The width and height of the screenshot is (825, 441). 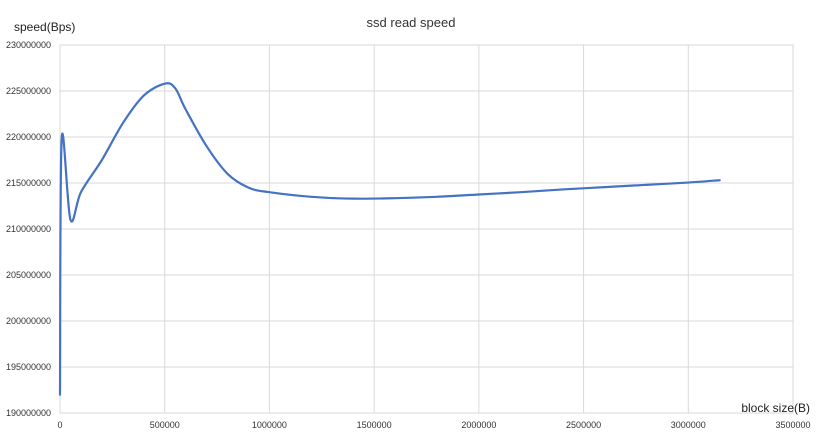 I want to click on x-tick-label: 500000, so click(x=165, y=425).